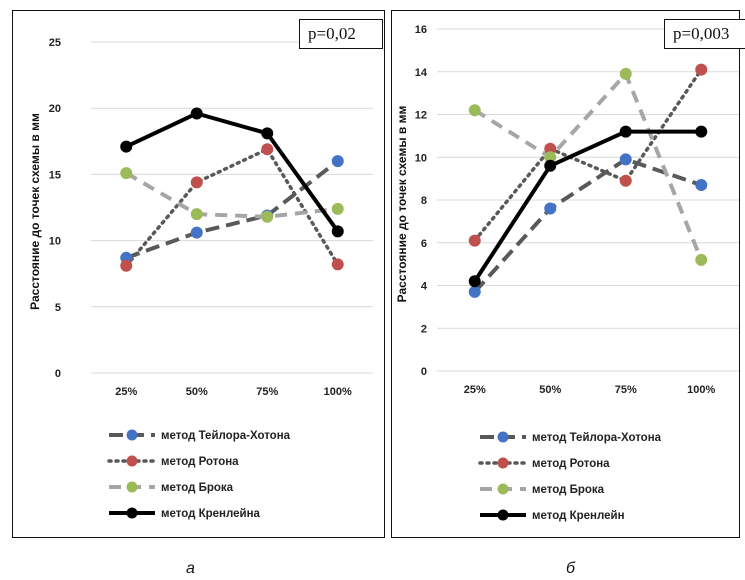  What do you see at coordinates (58, 308) in the screenshot?
I see `y-tick-label: 5` at bounding box center [58, 308].